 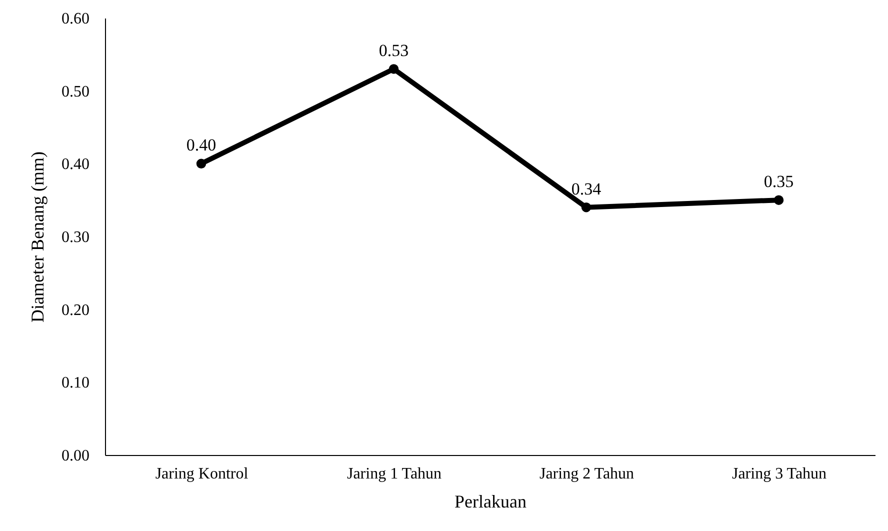 I want to click on y-axis-title: Diameter Benang (mm), so click(x=38, y=237).